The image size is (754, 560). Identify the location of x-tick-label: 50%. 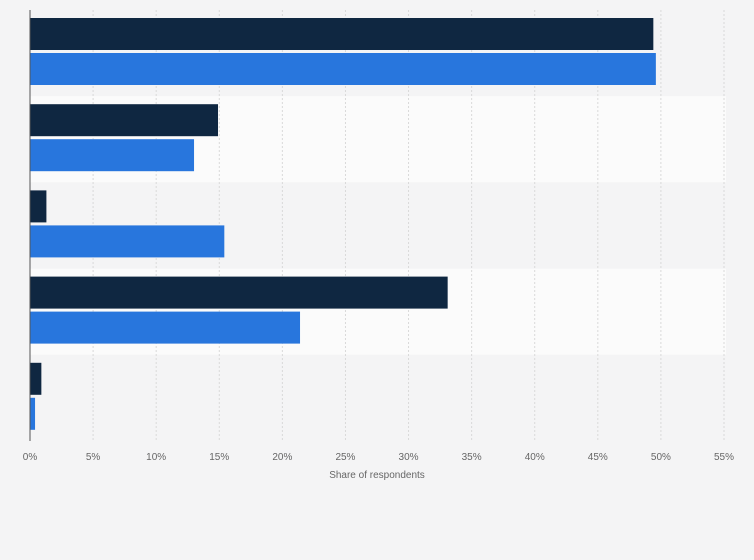
(661, 457).